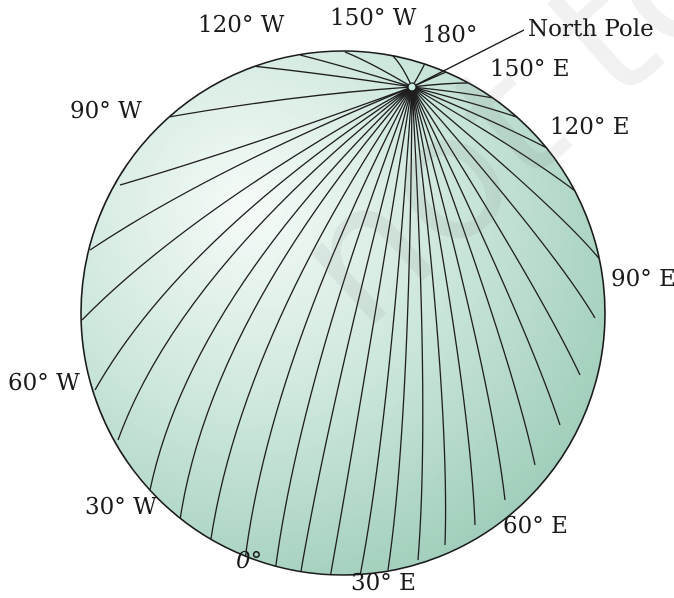 This screenshot has height=598, width=674. Describe the element at coordinates (450, 35) in the screenshot. I see `label-180: 180°` at that location.